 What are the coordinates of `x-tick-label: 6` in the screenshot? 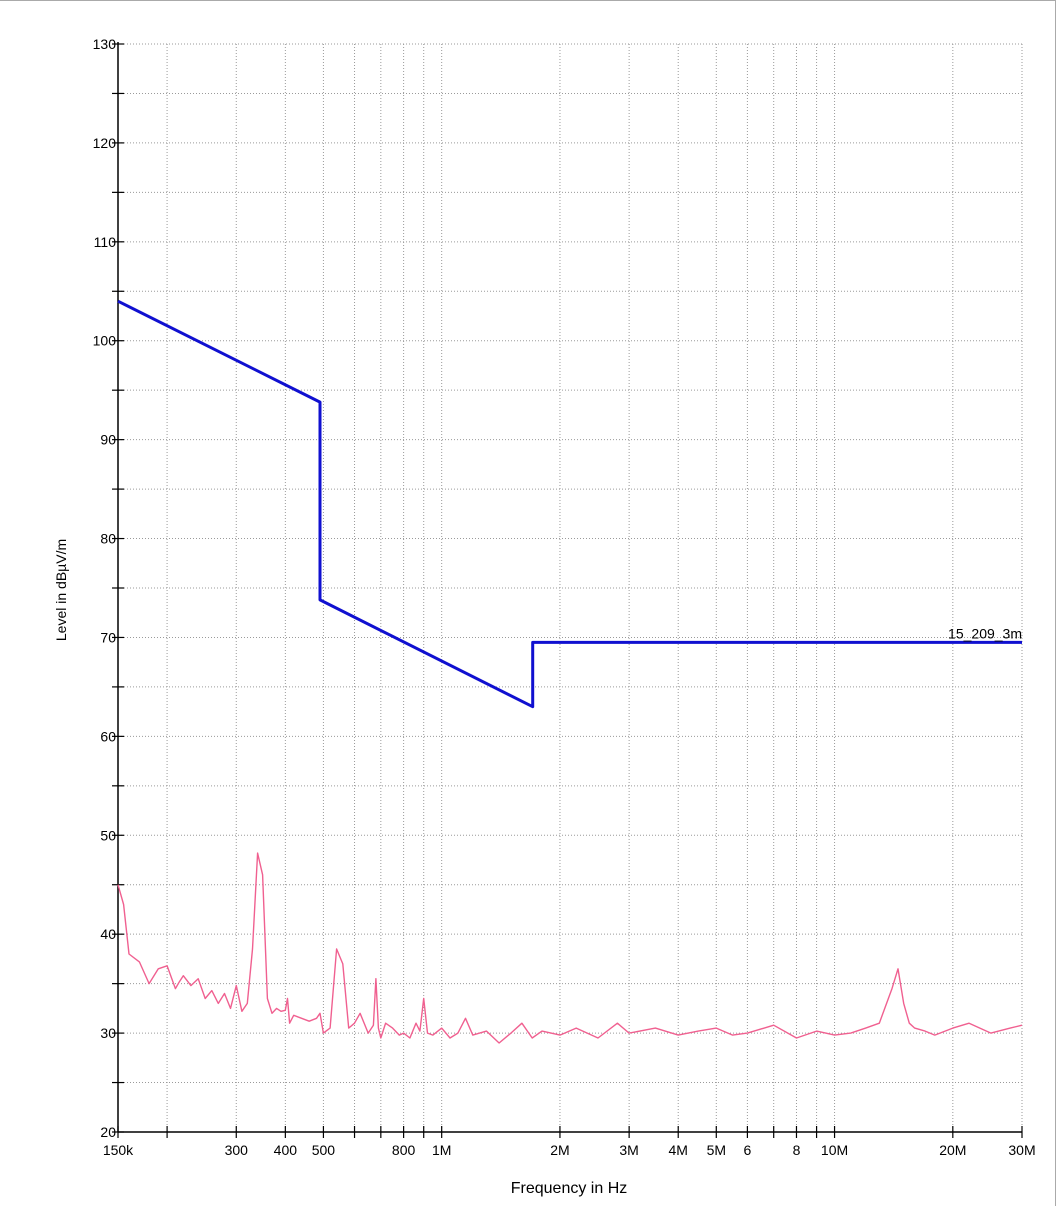 It's located at (747, 1150).